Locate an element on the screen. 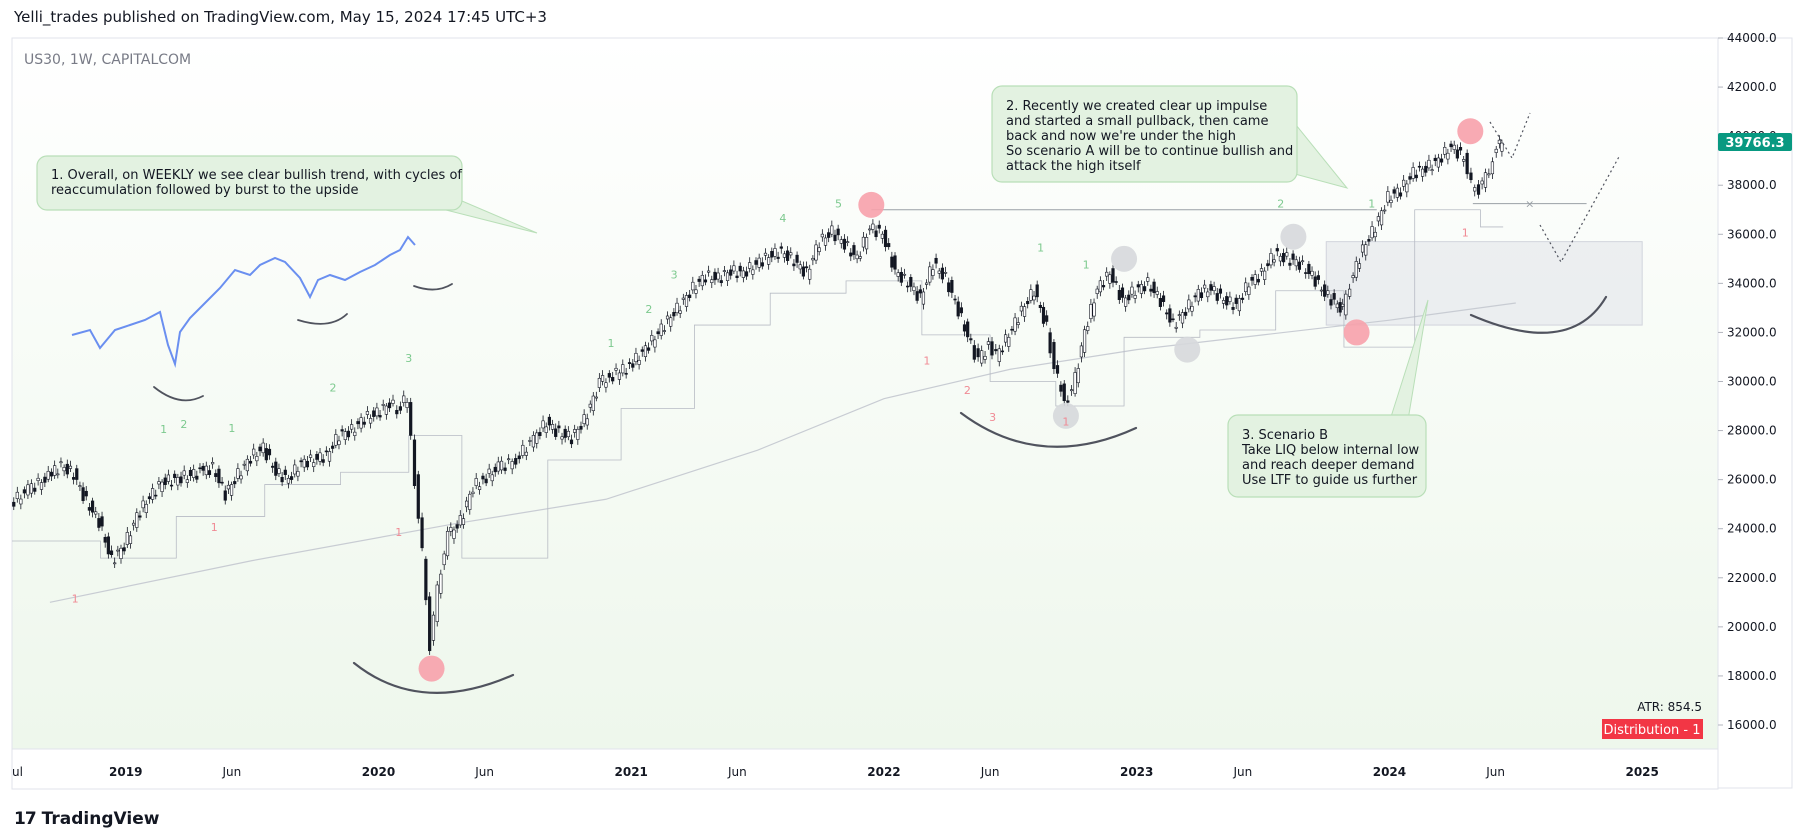  price-badge-value: 39766.3 is located at coordinates (1754, 143).